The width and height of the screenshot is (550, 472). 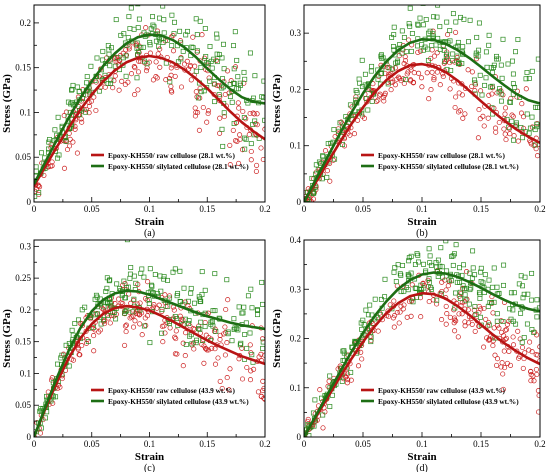 I want to click on fit-line-silylated, so click(x=149, y=363).